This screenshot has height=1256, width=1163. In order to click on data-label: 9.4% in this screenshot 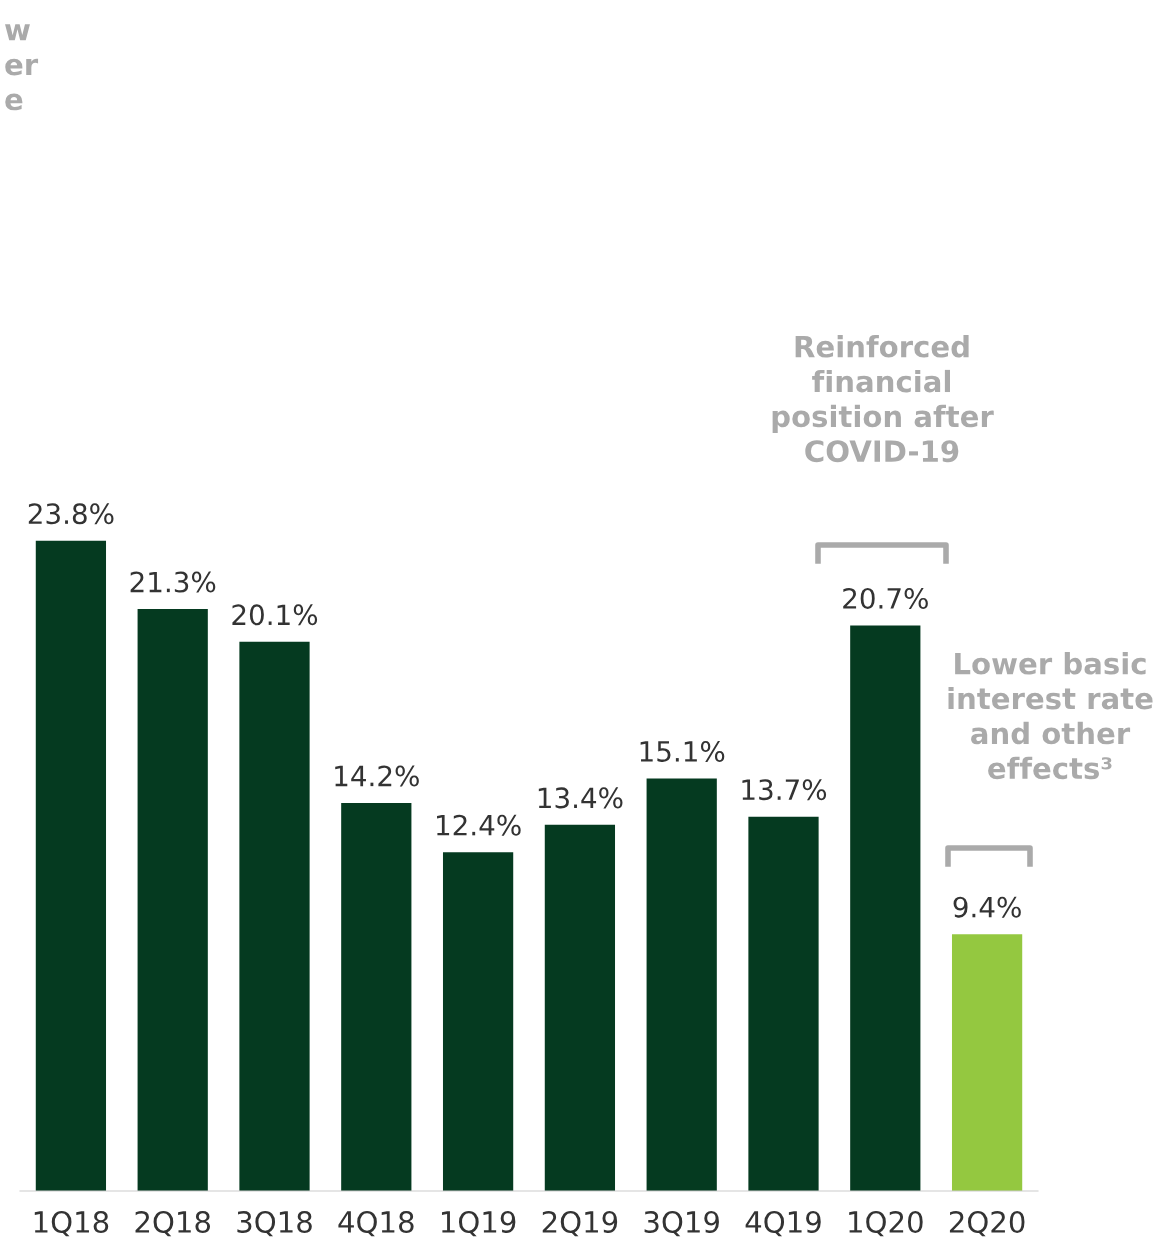, I will do `click(987, 907)`.